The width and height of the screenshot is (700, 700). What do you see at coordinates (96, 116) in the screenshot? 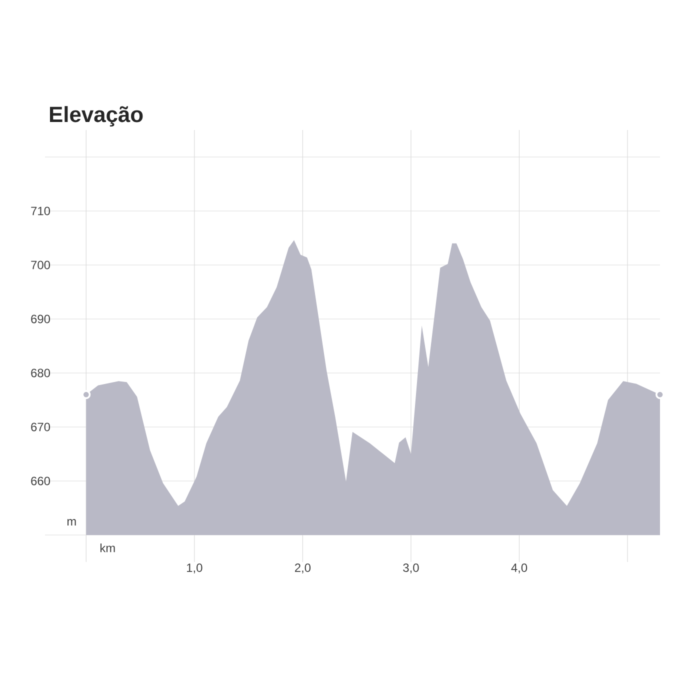
I see `chart-title: Elevação` at bounding box center [96, 116].